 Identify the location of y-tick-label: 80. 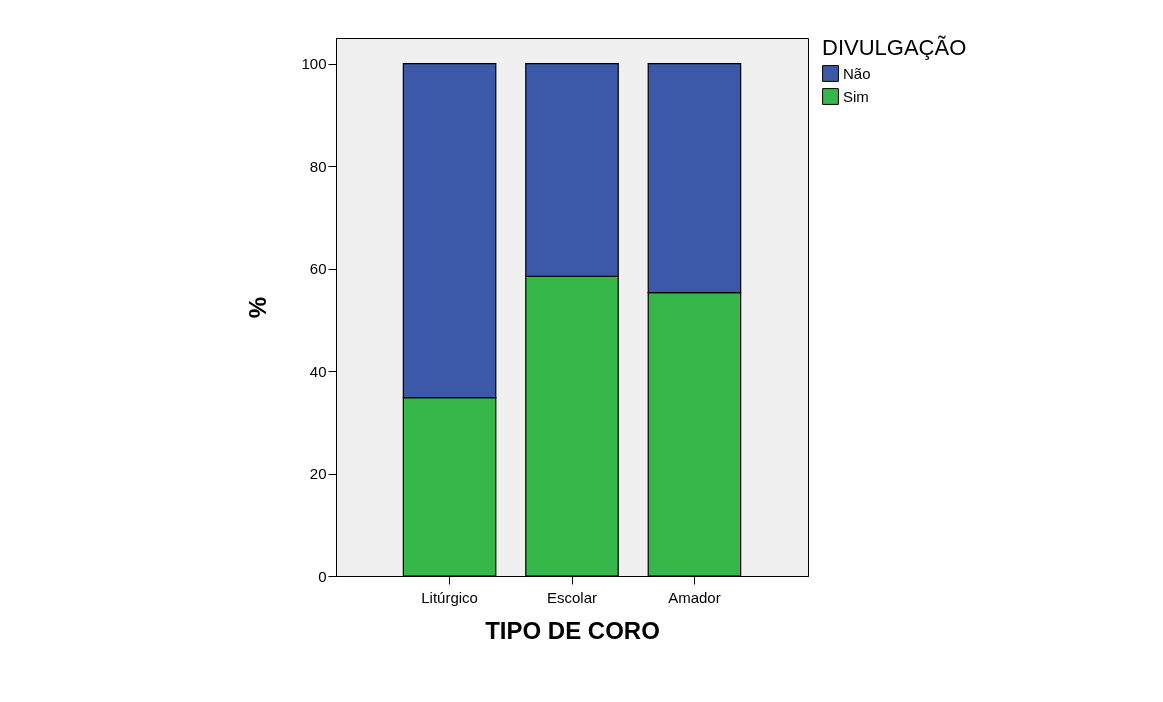
(318, 166).